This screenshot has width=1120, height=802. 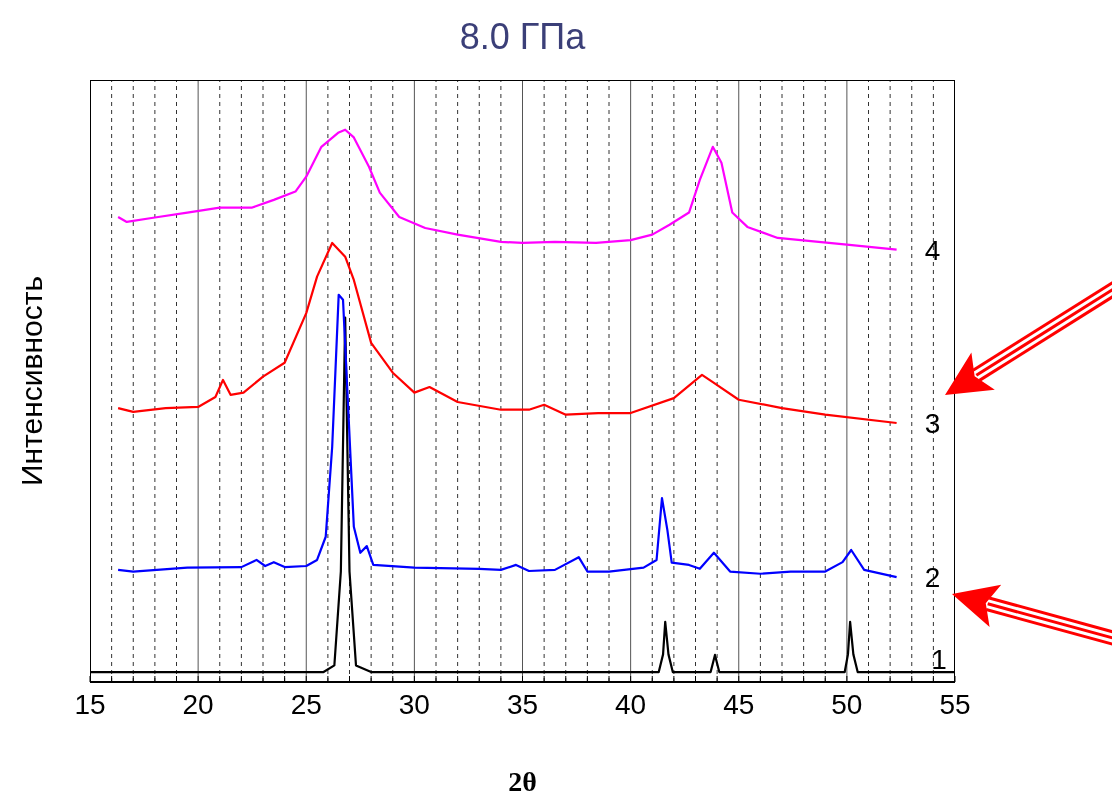 What do you see at coordinates (522, 37) in the screenshot?
I see `chart-title: 8.0 ГПа` at bounding box center [522, 37].